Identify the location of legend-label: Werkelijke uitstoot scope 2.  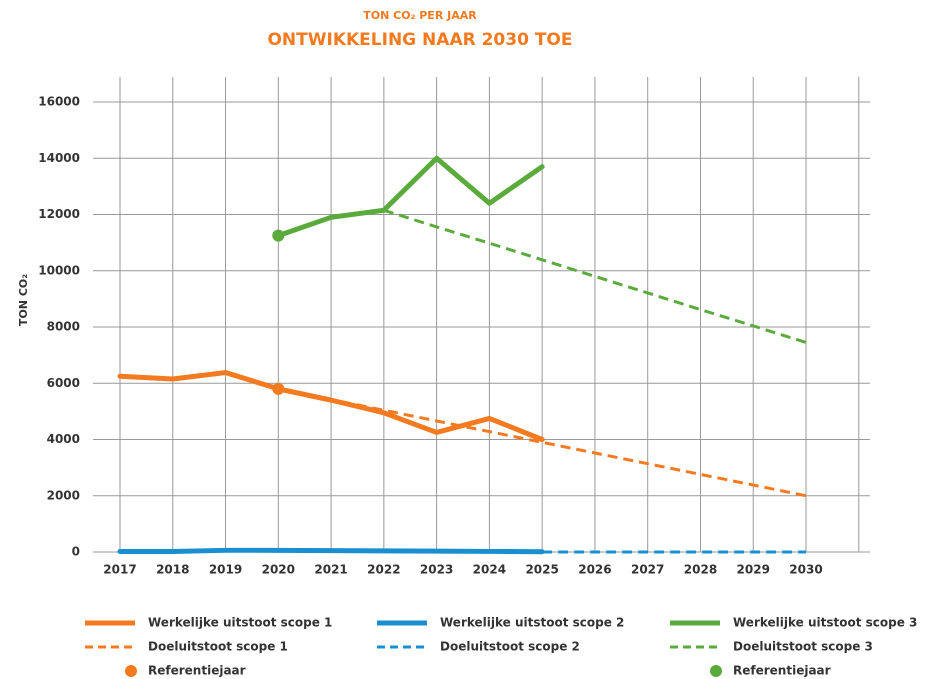
(532, 623).